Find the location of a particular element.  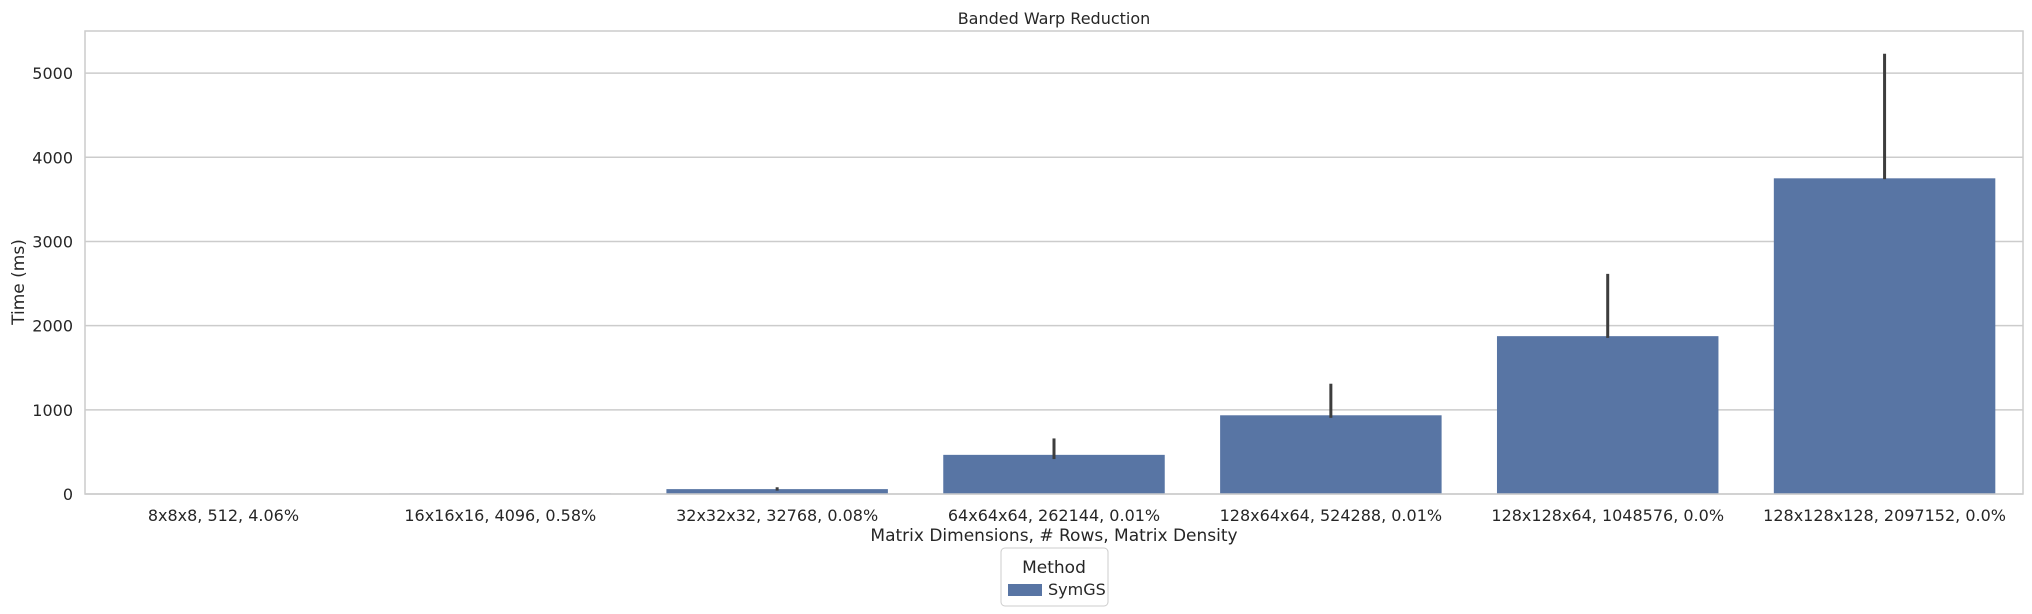

x-tick-label: 128x64x64, 524288, 0.01% is located at coordinates (1331, 515).